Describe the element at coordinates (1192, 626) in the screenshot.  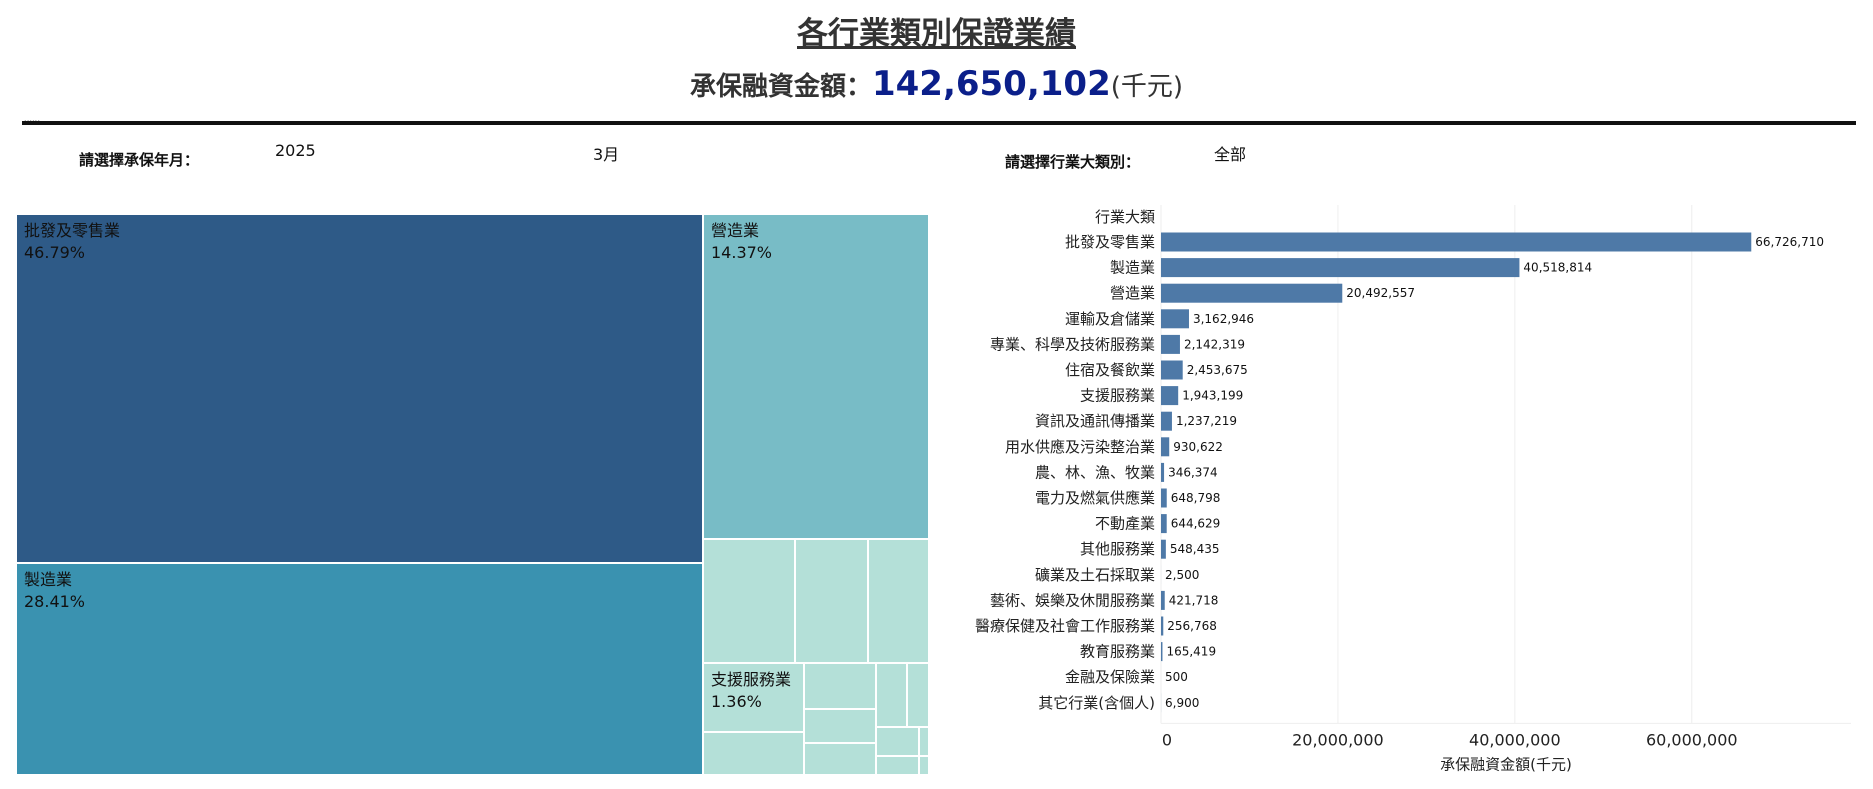
I see `bar-value-label: 256,768` at that location.